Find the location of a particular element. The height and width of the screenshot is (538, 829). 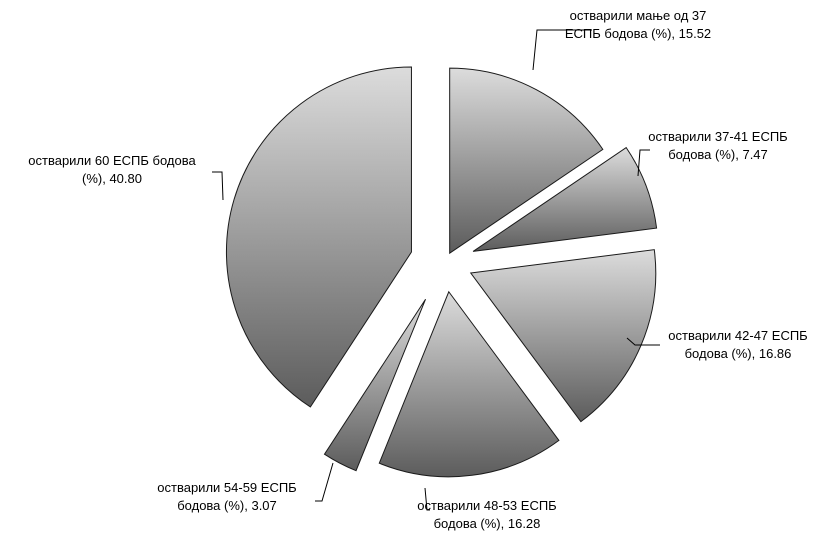

slice-label-line: остварили 60 ЕСПБ бодова is located at coordinates (112, 160).